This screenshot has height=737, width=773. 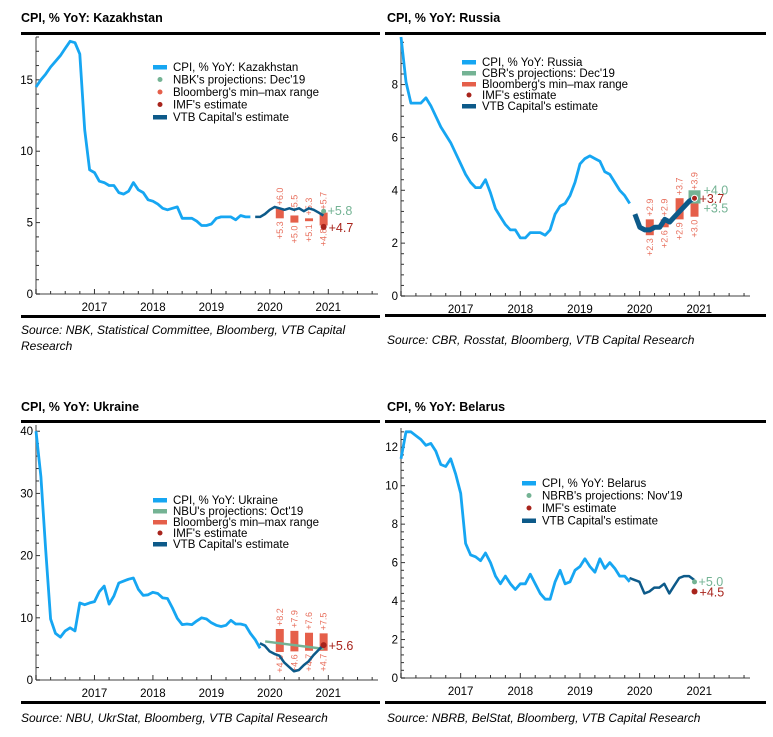 What do you see at coordinates (340, 211) in the screenshot?
I see `projection-label: +5.8` at bounding box center [340, 211].